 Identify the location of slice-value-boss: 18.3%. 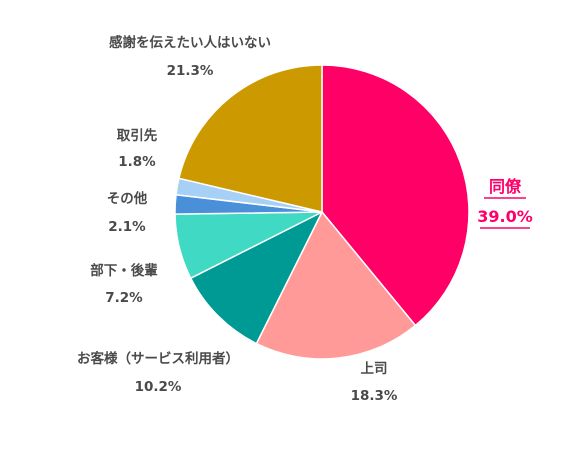
(374, 396).